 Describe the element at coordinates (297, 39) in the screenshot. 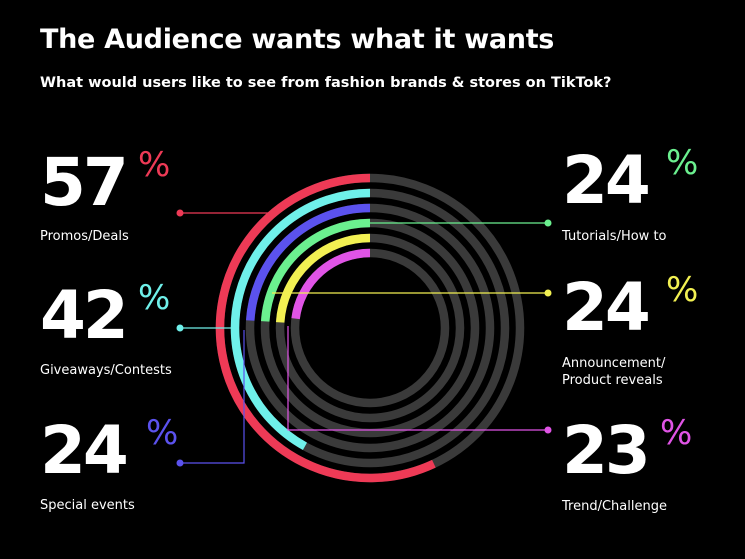

I see `page-title: The Audience wants what it wants` at that location.